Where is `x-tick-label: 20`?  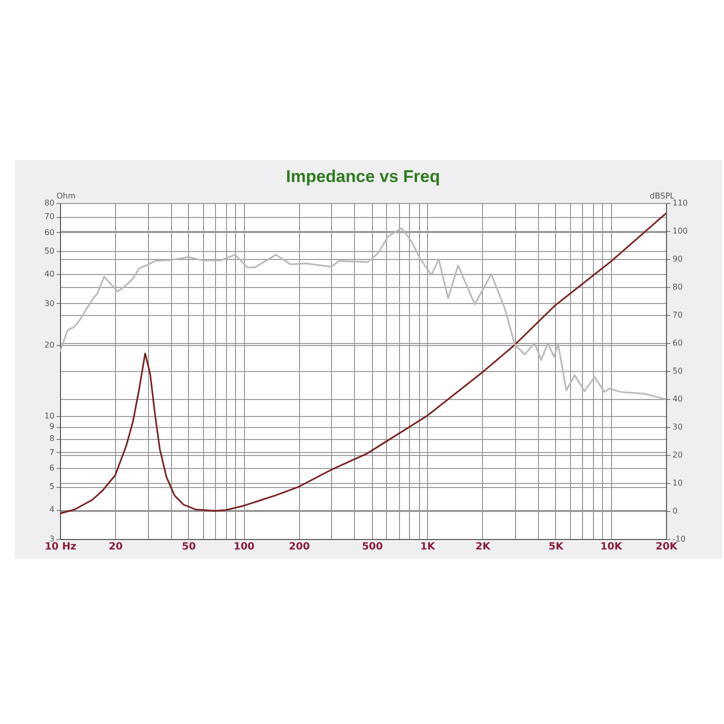
x-tick-label: 20 is located at coordinates (115, 547).